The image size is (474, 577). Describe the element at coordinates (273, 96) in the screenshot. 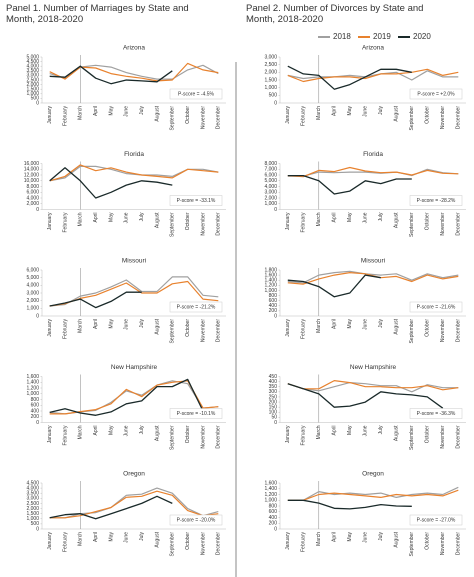

I see `y-tick-label: 500` at that location.